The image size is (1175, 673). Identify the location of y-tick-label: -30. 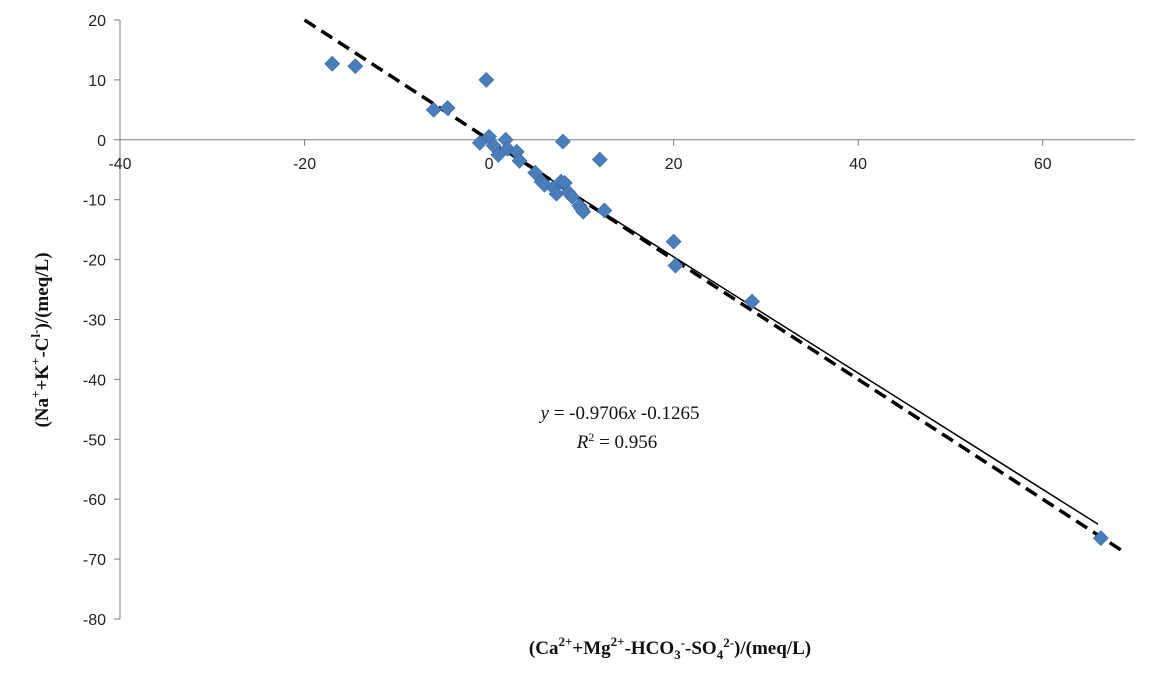
(94, 321).